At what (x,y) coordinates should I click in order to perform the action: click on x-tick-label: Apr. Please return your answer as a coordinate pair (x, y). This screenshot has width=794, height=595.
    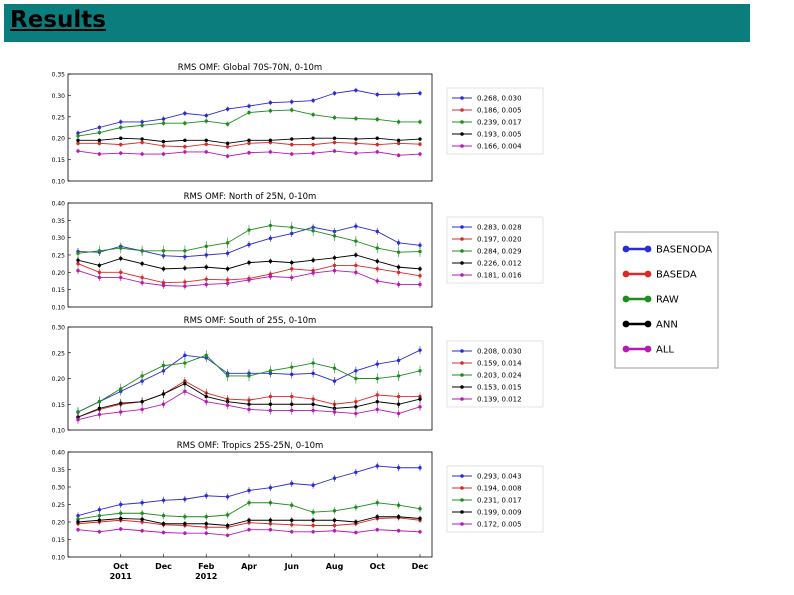
    Looking at the image, I should click on (249, 566).